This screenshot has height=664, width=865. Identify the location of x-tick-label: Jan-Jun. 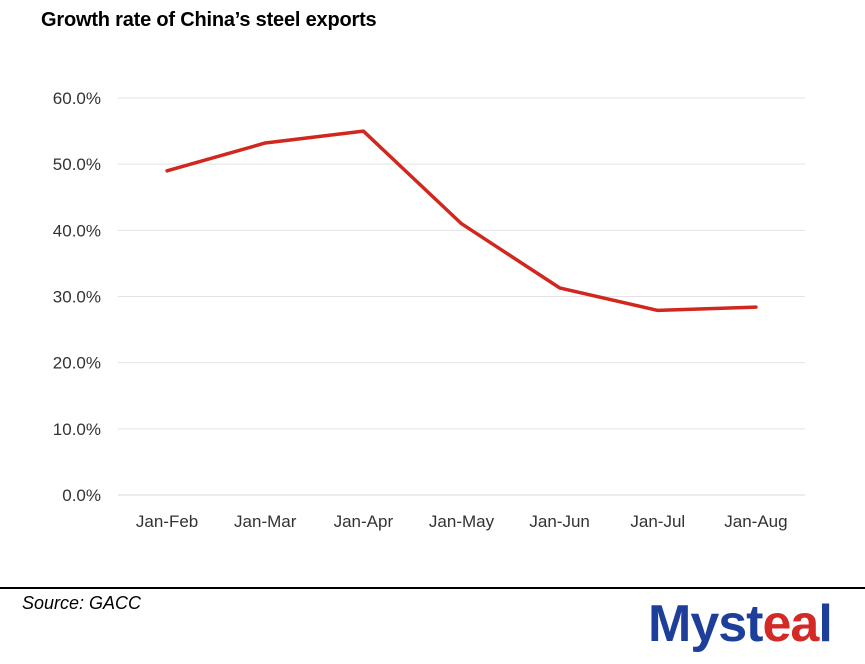
(559, 521).